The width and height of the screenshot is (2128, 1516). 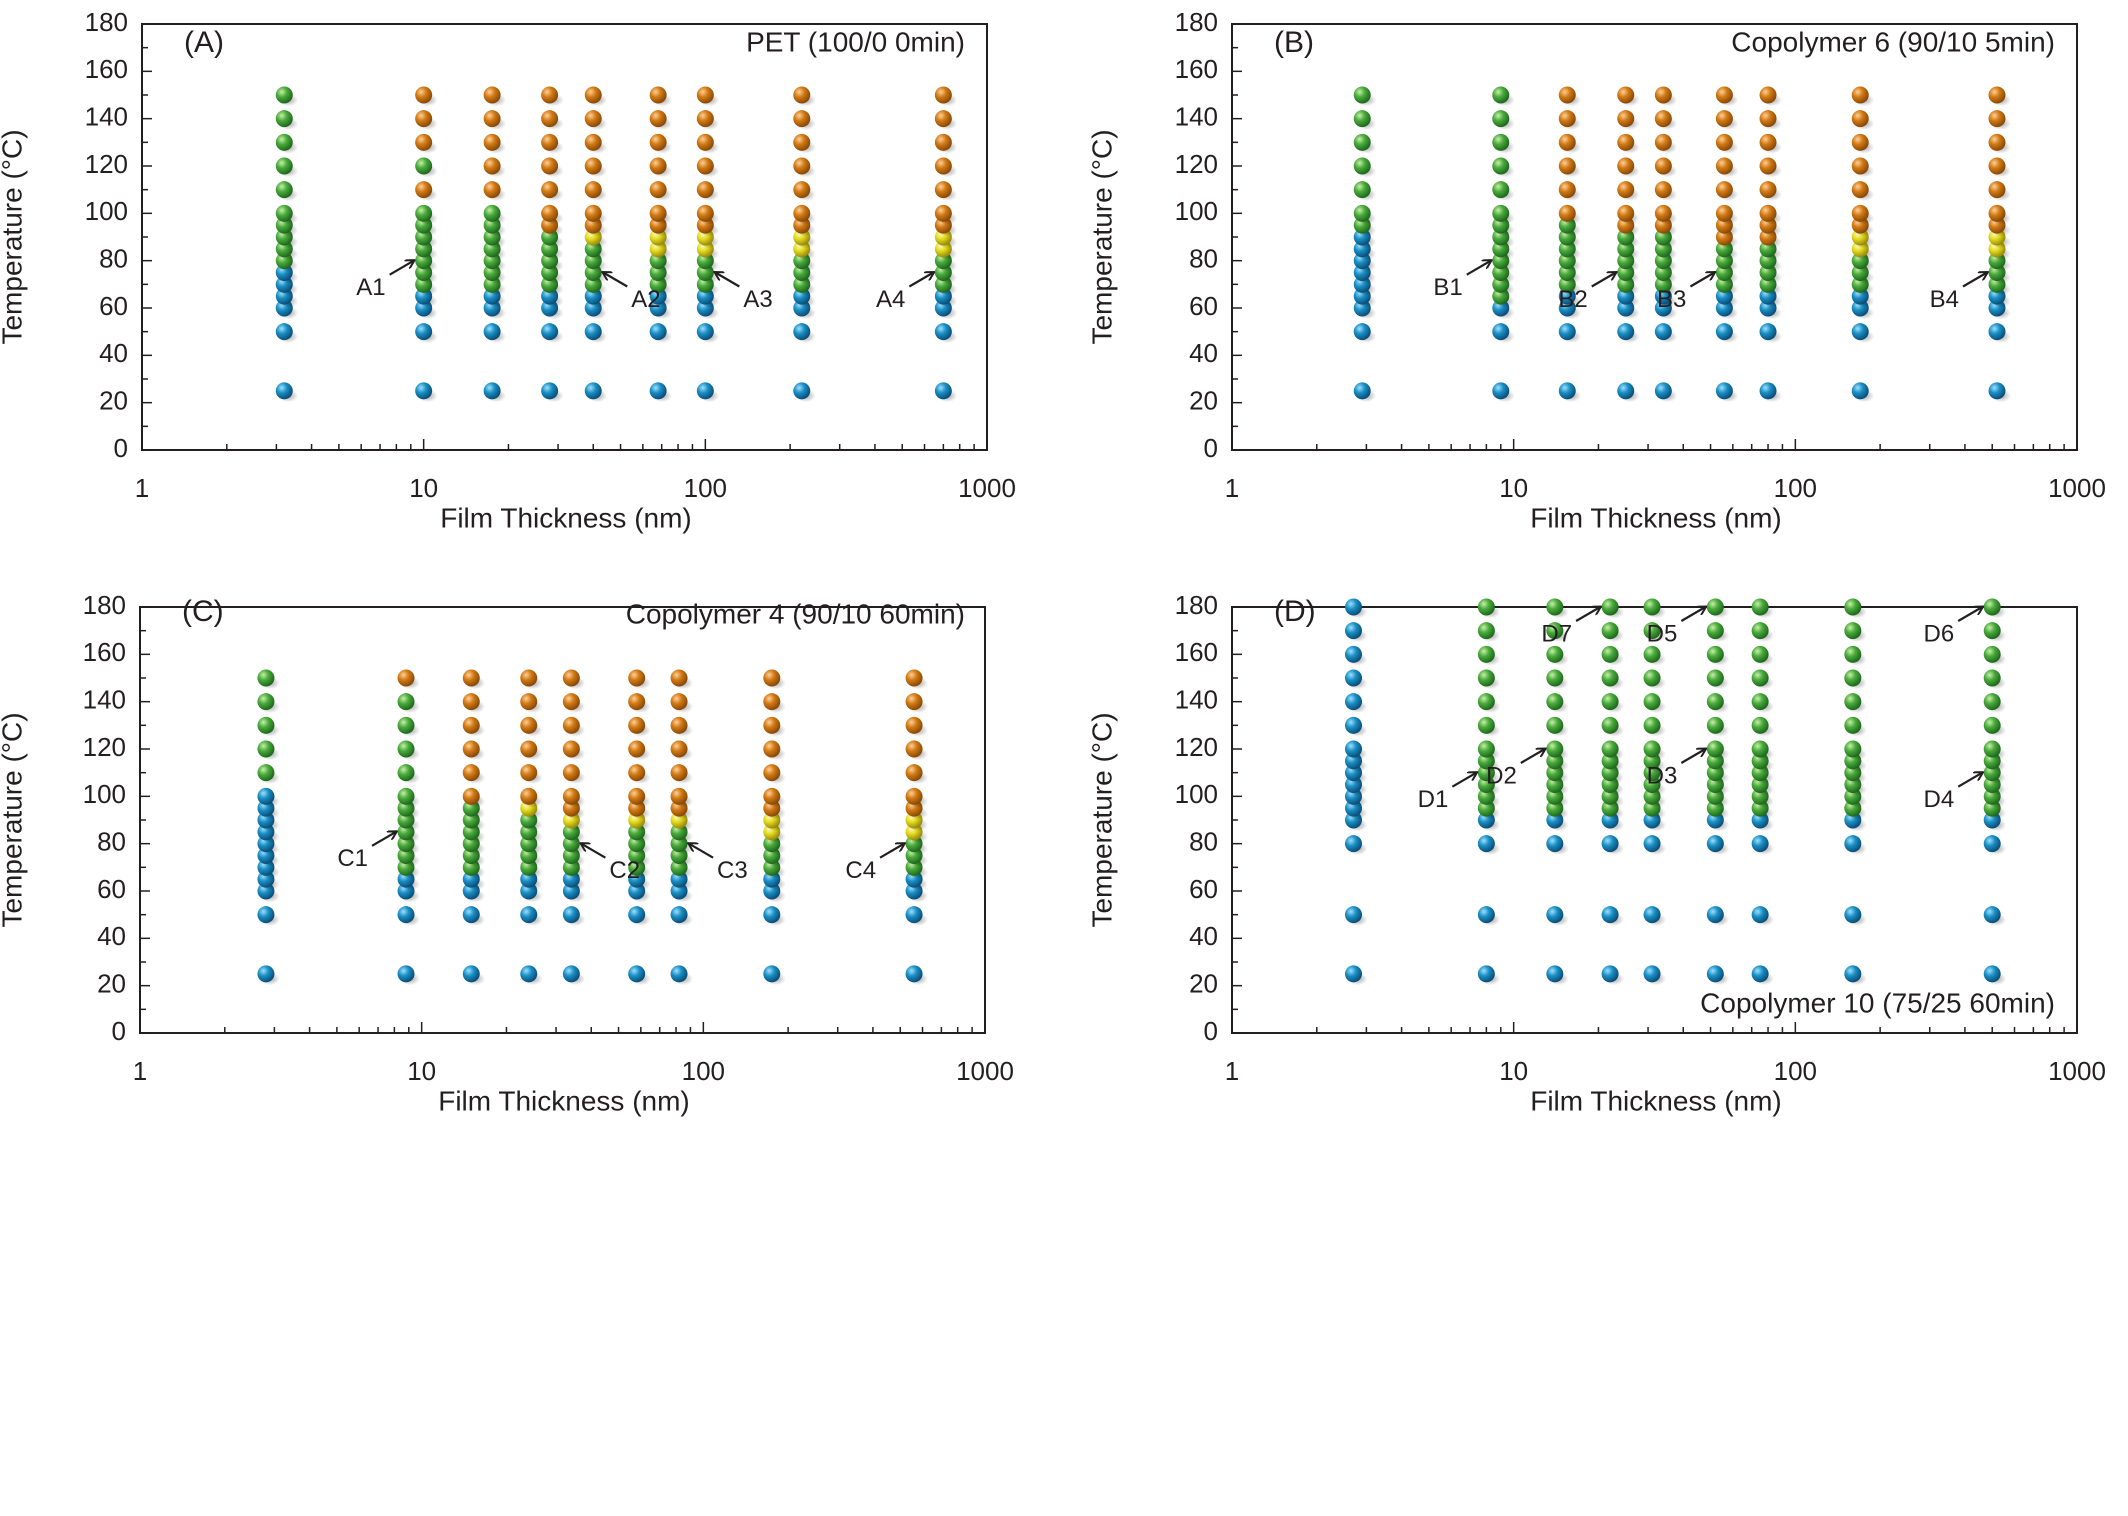 What do you see at coordinates (1294, 42) in the screenshot?
I see `panel-label: (B)` at bounding box center [1294, 42].